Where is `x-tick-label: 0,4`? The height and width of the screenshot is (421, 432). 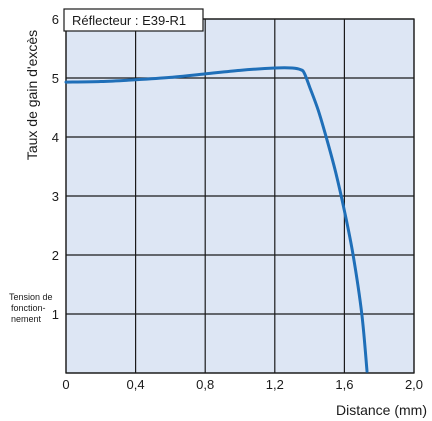
x-tick-label: 0,4 is located at coordinates (136, 384).